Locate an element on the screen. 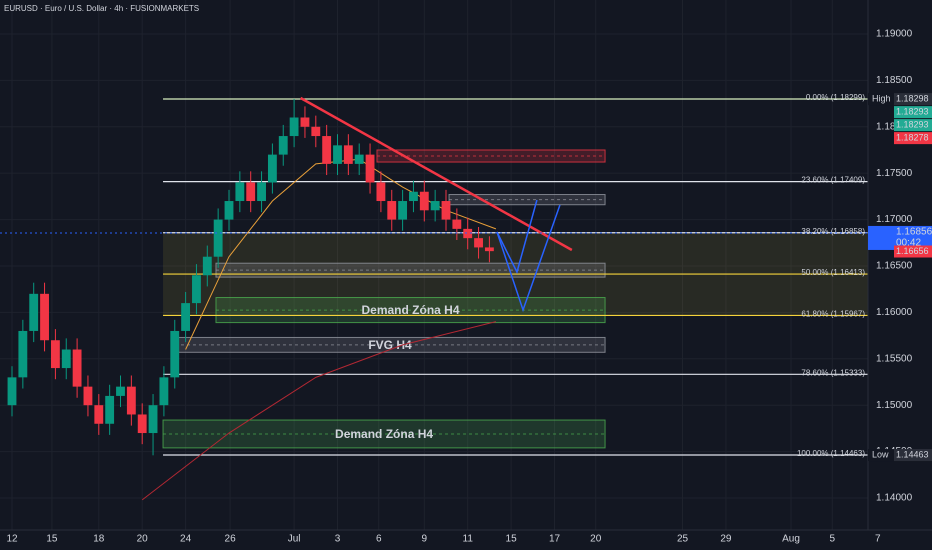 The width and height of the screenshot is (932, 550). x-tick-label: 29 is located at coordinates (726, 539).